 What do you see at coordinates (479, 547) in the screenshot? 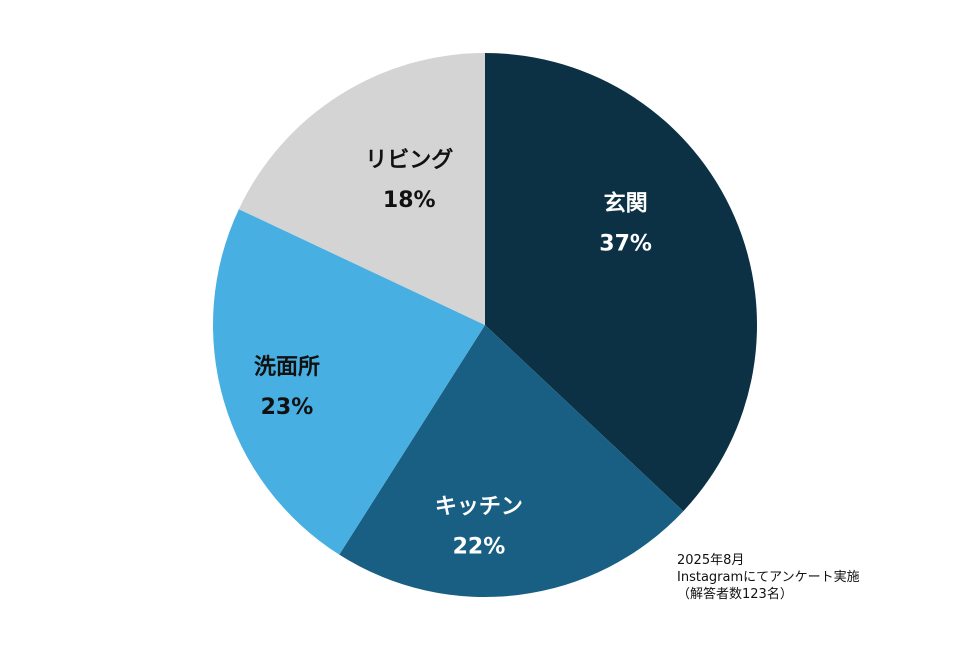
I see `slice-value-label: 22%` at bounding box center [479, 547].